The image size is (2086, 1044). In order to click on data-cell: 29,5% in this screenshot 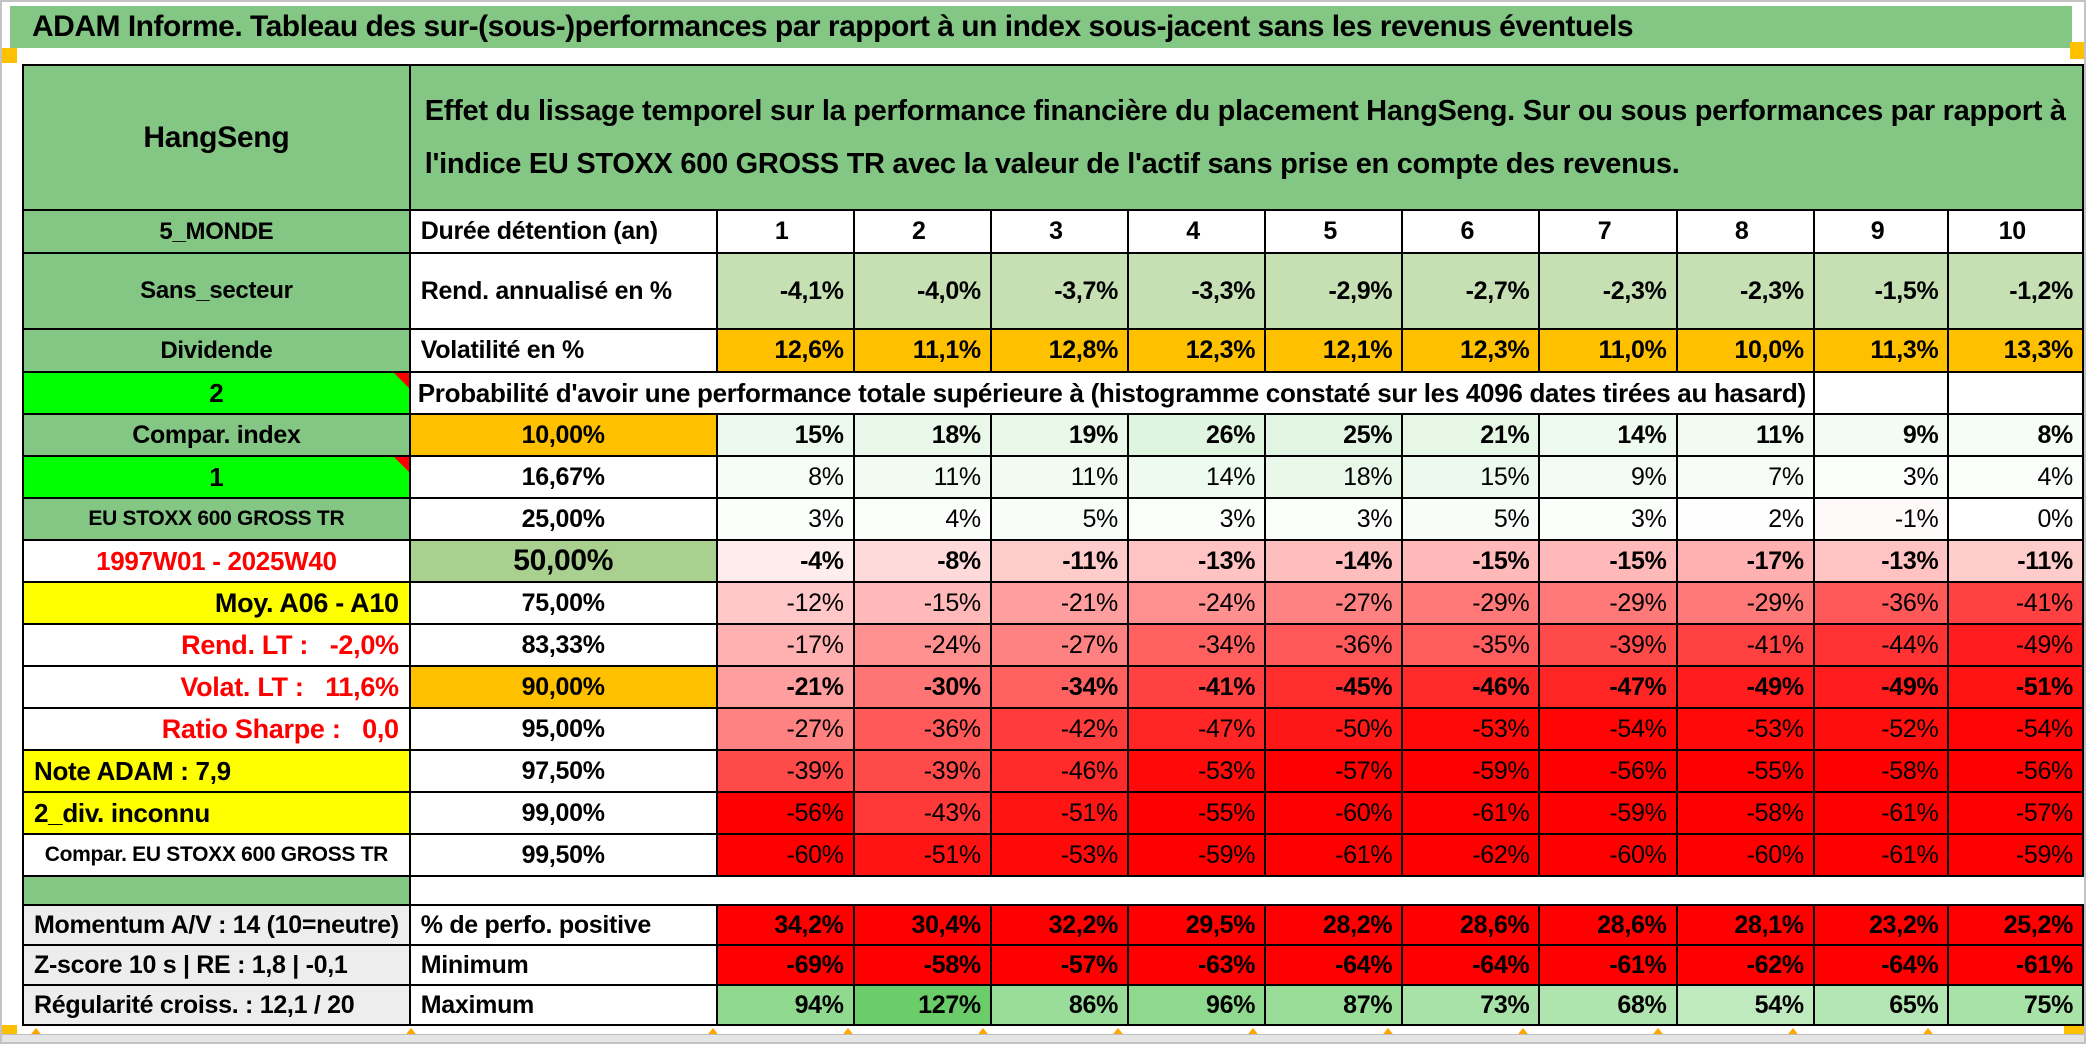, I will do `click(1196, 925)`.